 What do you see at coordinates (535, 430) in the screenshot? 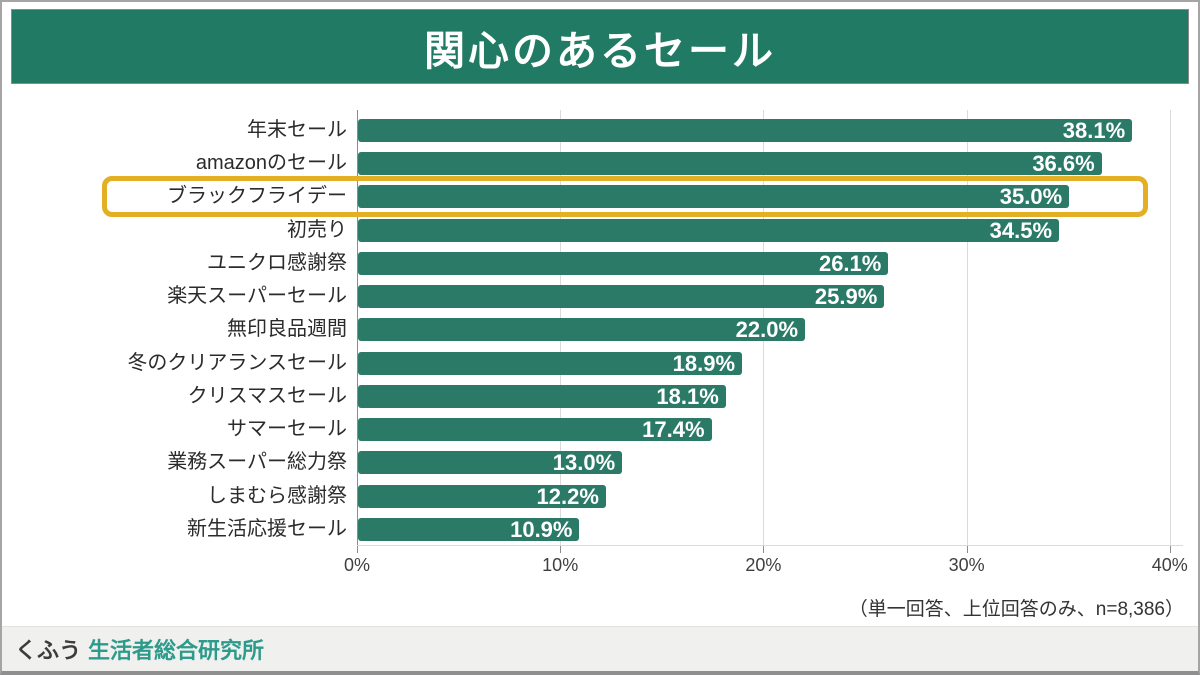
I see `bar: 17.4%` at bounding box center [535, 430].